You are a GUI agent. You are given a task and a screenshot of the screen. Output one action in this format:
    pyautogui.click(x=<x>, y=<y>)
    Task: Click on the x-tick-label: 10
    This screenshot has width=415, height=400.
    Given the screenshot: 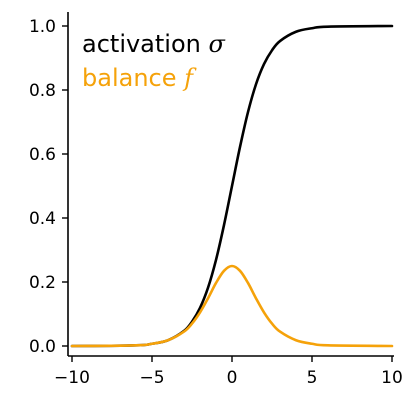 What is the action you would take?
    pyautogui.click(x=392, y=378)
    